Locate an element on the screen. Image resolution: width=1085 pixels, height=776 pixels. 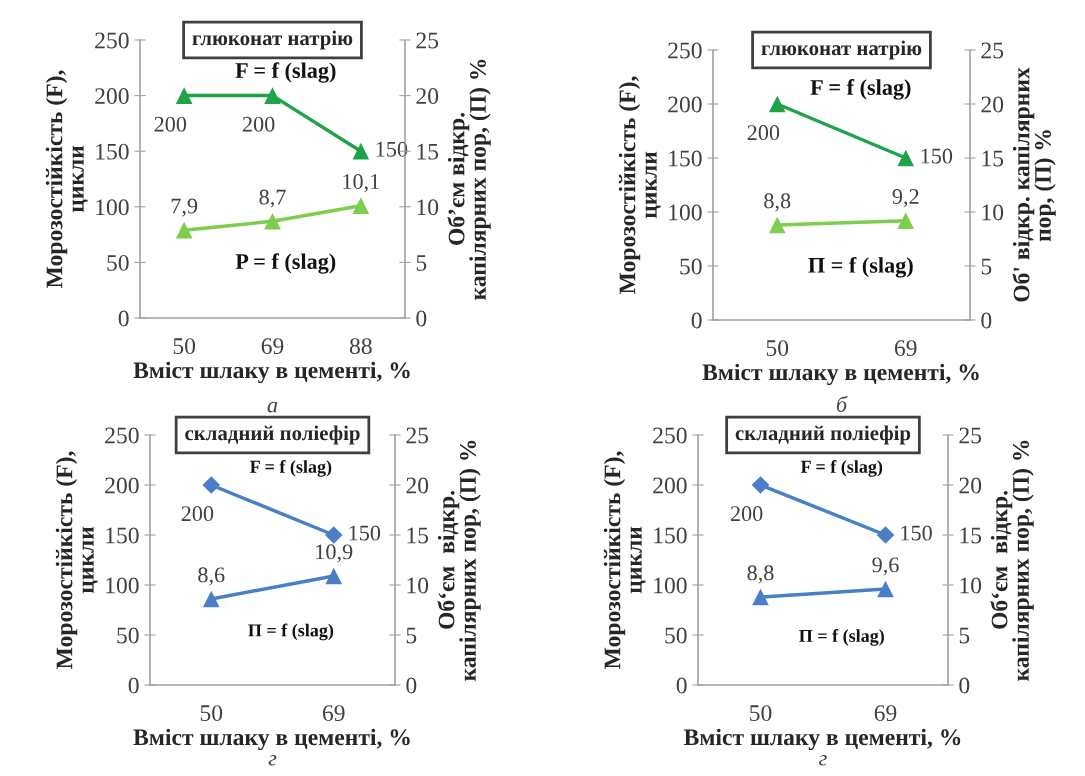
text: а is located at coordinates (272, 407).